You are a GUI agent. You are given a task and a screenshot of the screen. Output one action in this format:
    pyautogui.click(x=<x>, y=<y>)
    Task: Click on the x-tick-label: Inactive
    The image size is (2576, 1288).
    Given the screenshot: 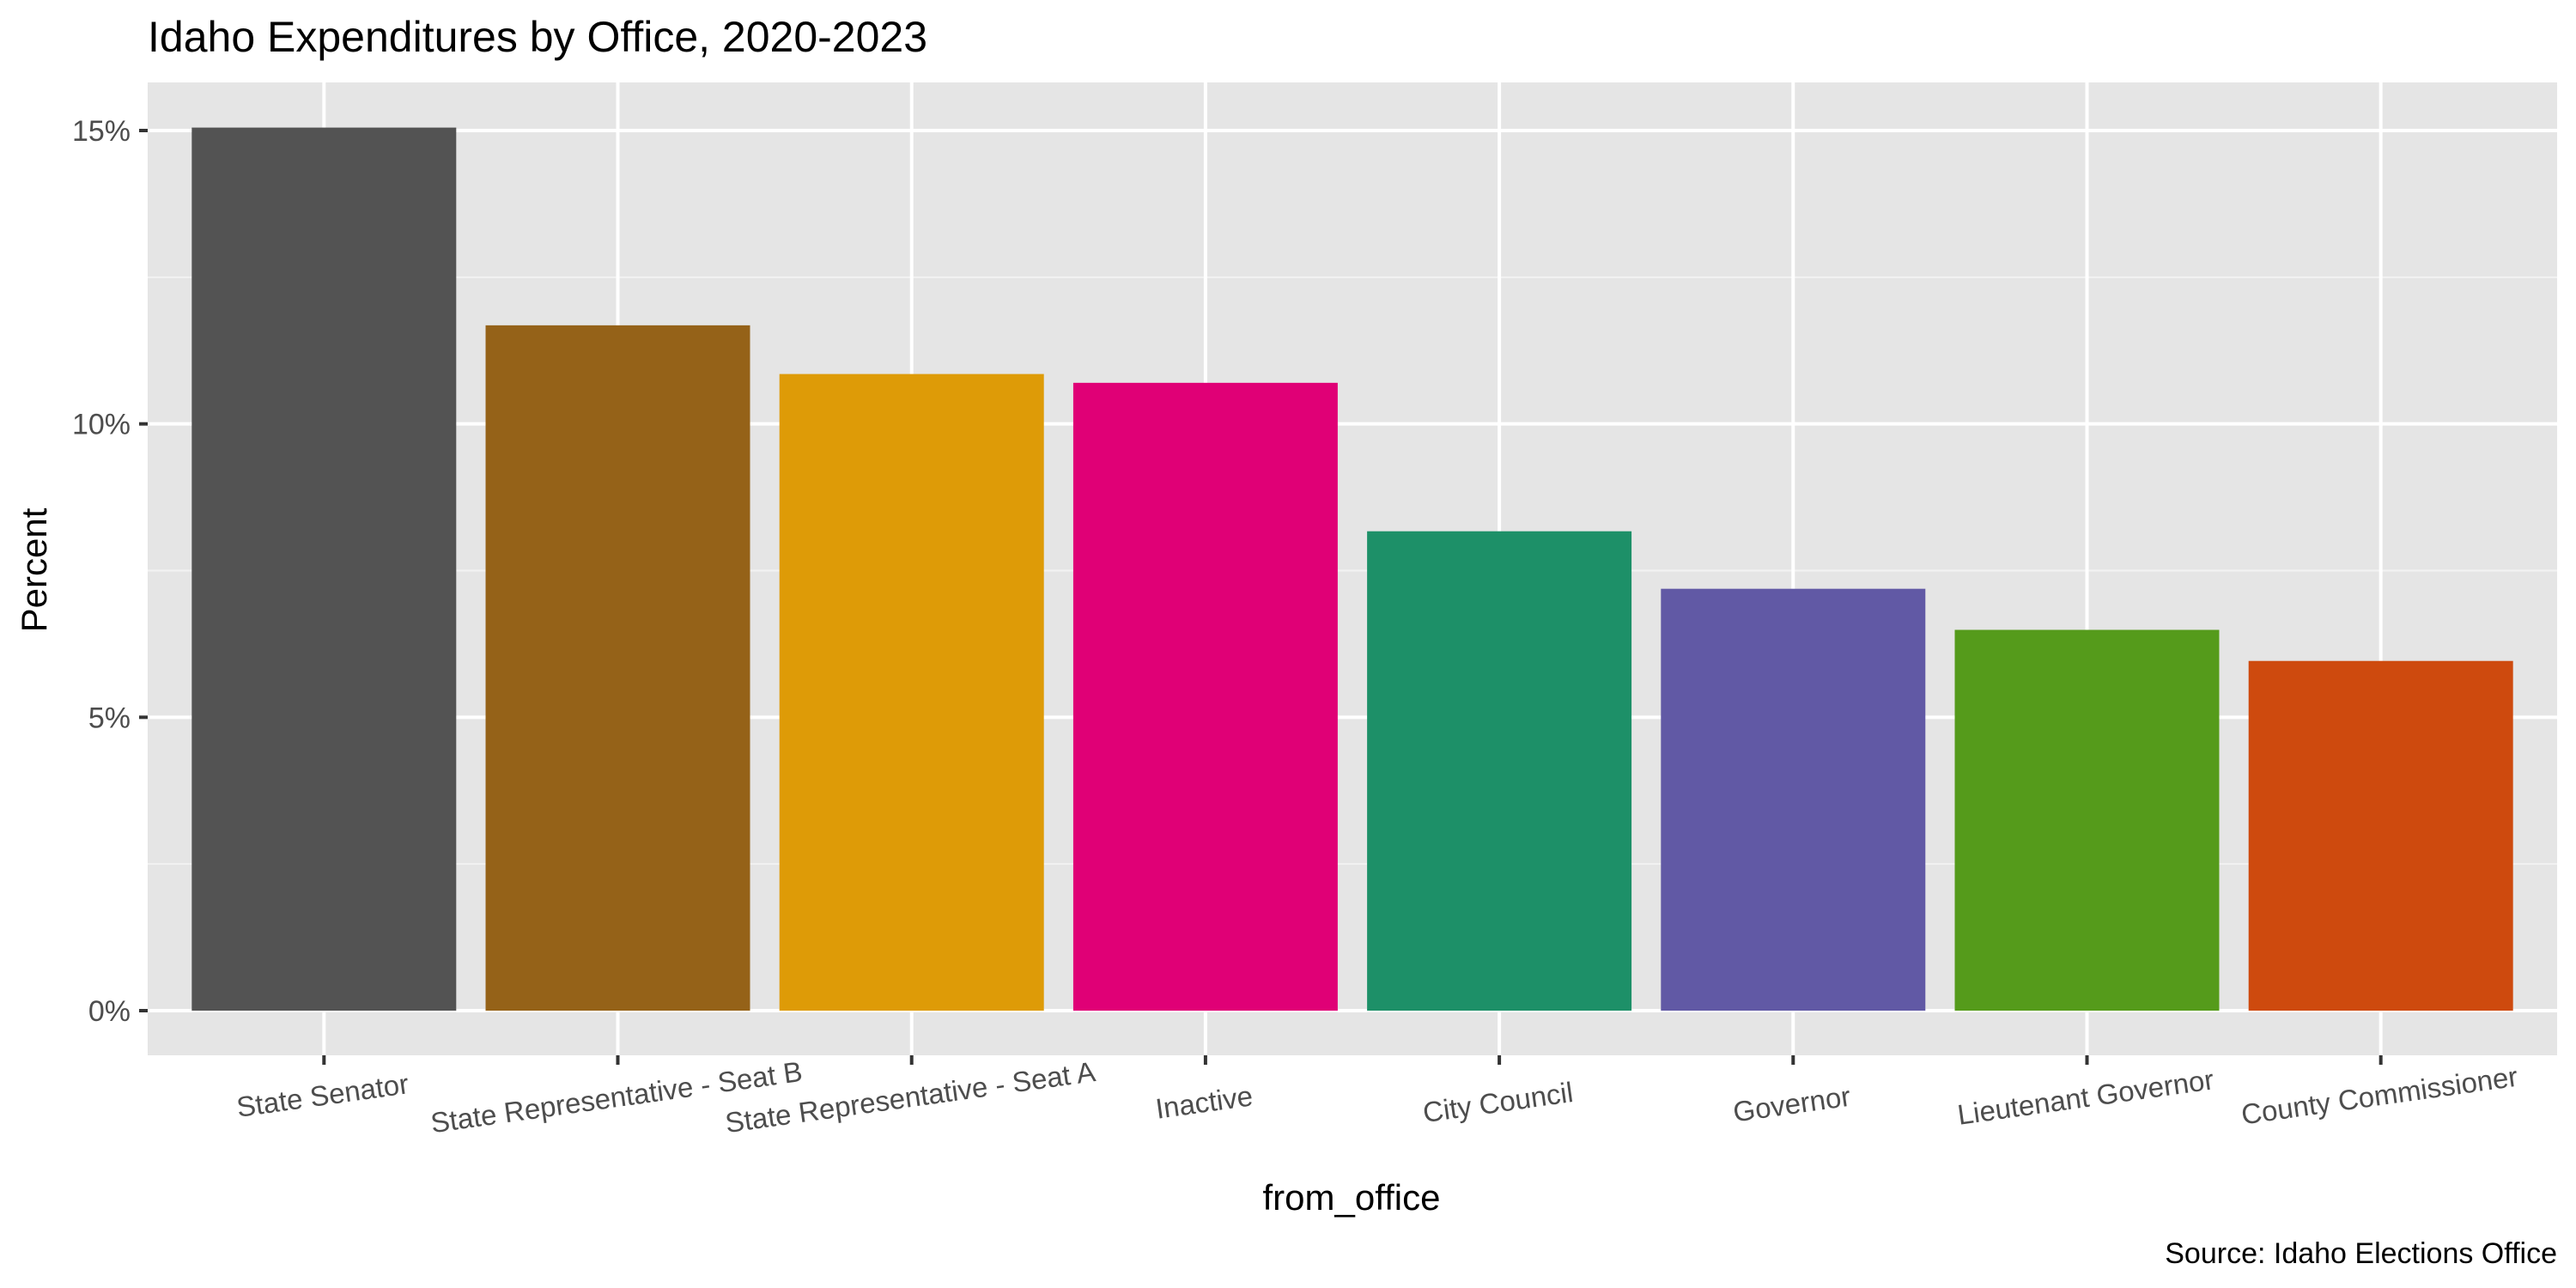 What is the action you would take?
    pyautogui.click(x=1204, y=1101)
    